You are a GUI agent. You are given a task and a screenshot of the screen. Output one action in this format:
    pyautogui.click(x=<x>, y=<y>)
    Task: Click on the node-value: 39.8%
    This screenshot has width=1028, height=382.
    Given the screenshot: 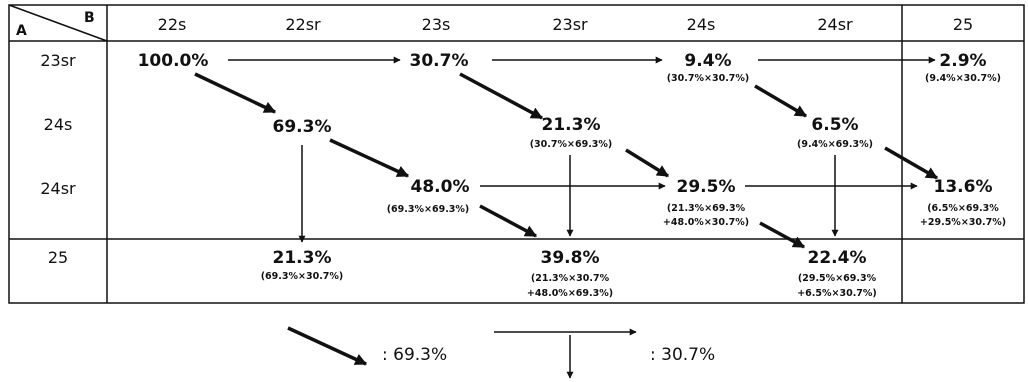 What is the action you would take?
    pyautogui.click(x=570, y=258)
    